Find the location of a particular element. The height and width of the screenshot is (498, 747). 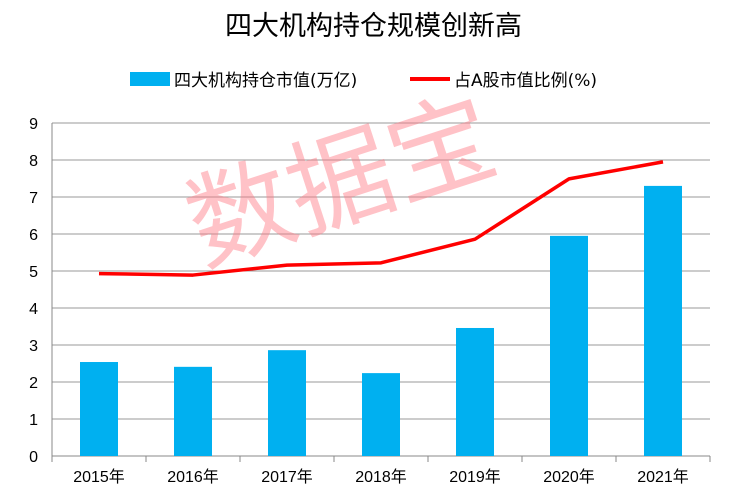

legend-item-line: 占A股市值比例(%) is located at coordinates (503, 78).